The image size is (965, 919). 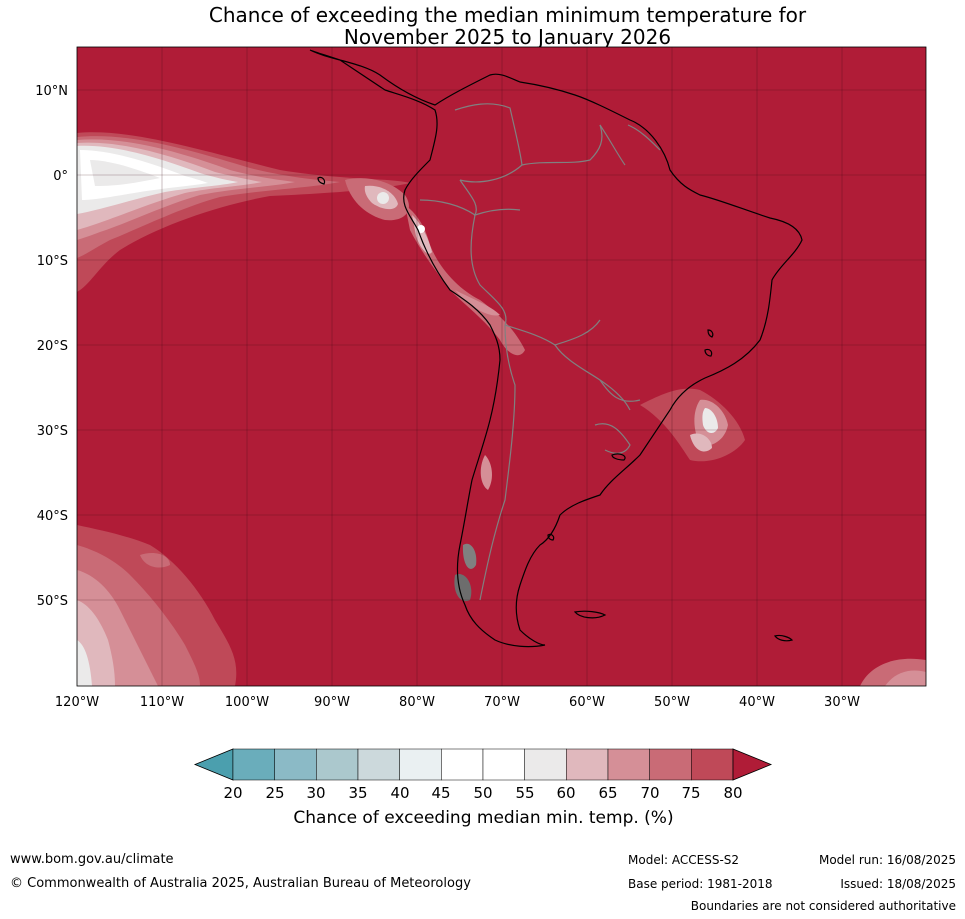 I want to click on issued-date: Issued: 18/08/2025, so click(x=898, y=884).